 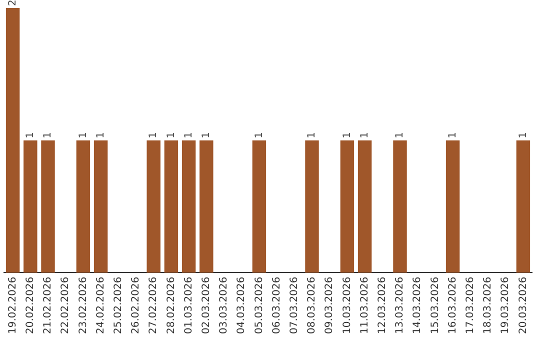 What do you see at coordinates (48, 305) in the screenshot?
I see `x-tick-label: 21.02.2026` at bounding box center [48, 305].